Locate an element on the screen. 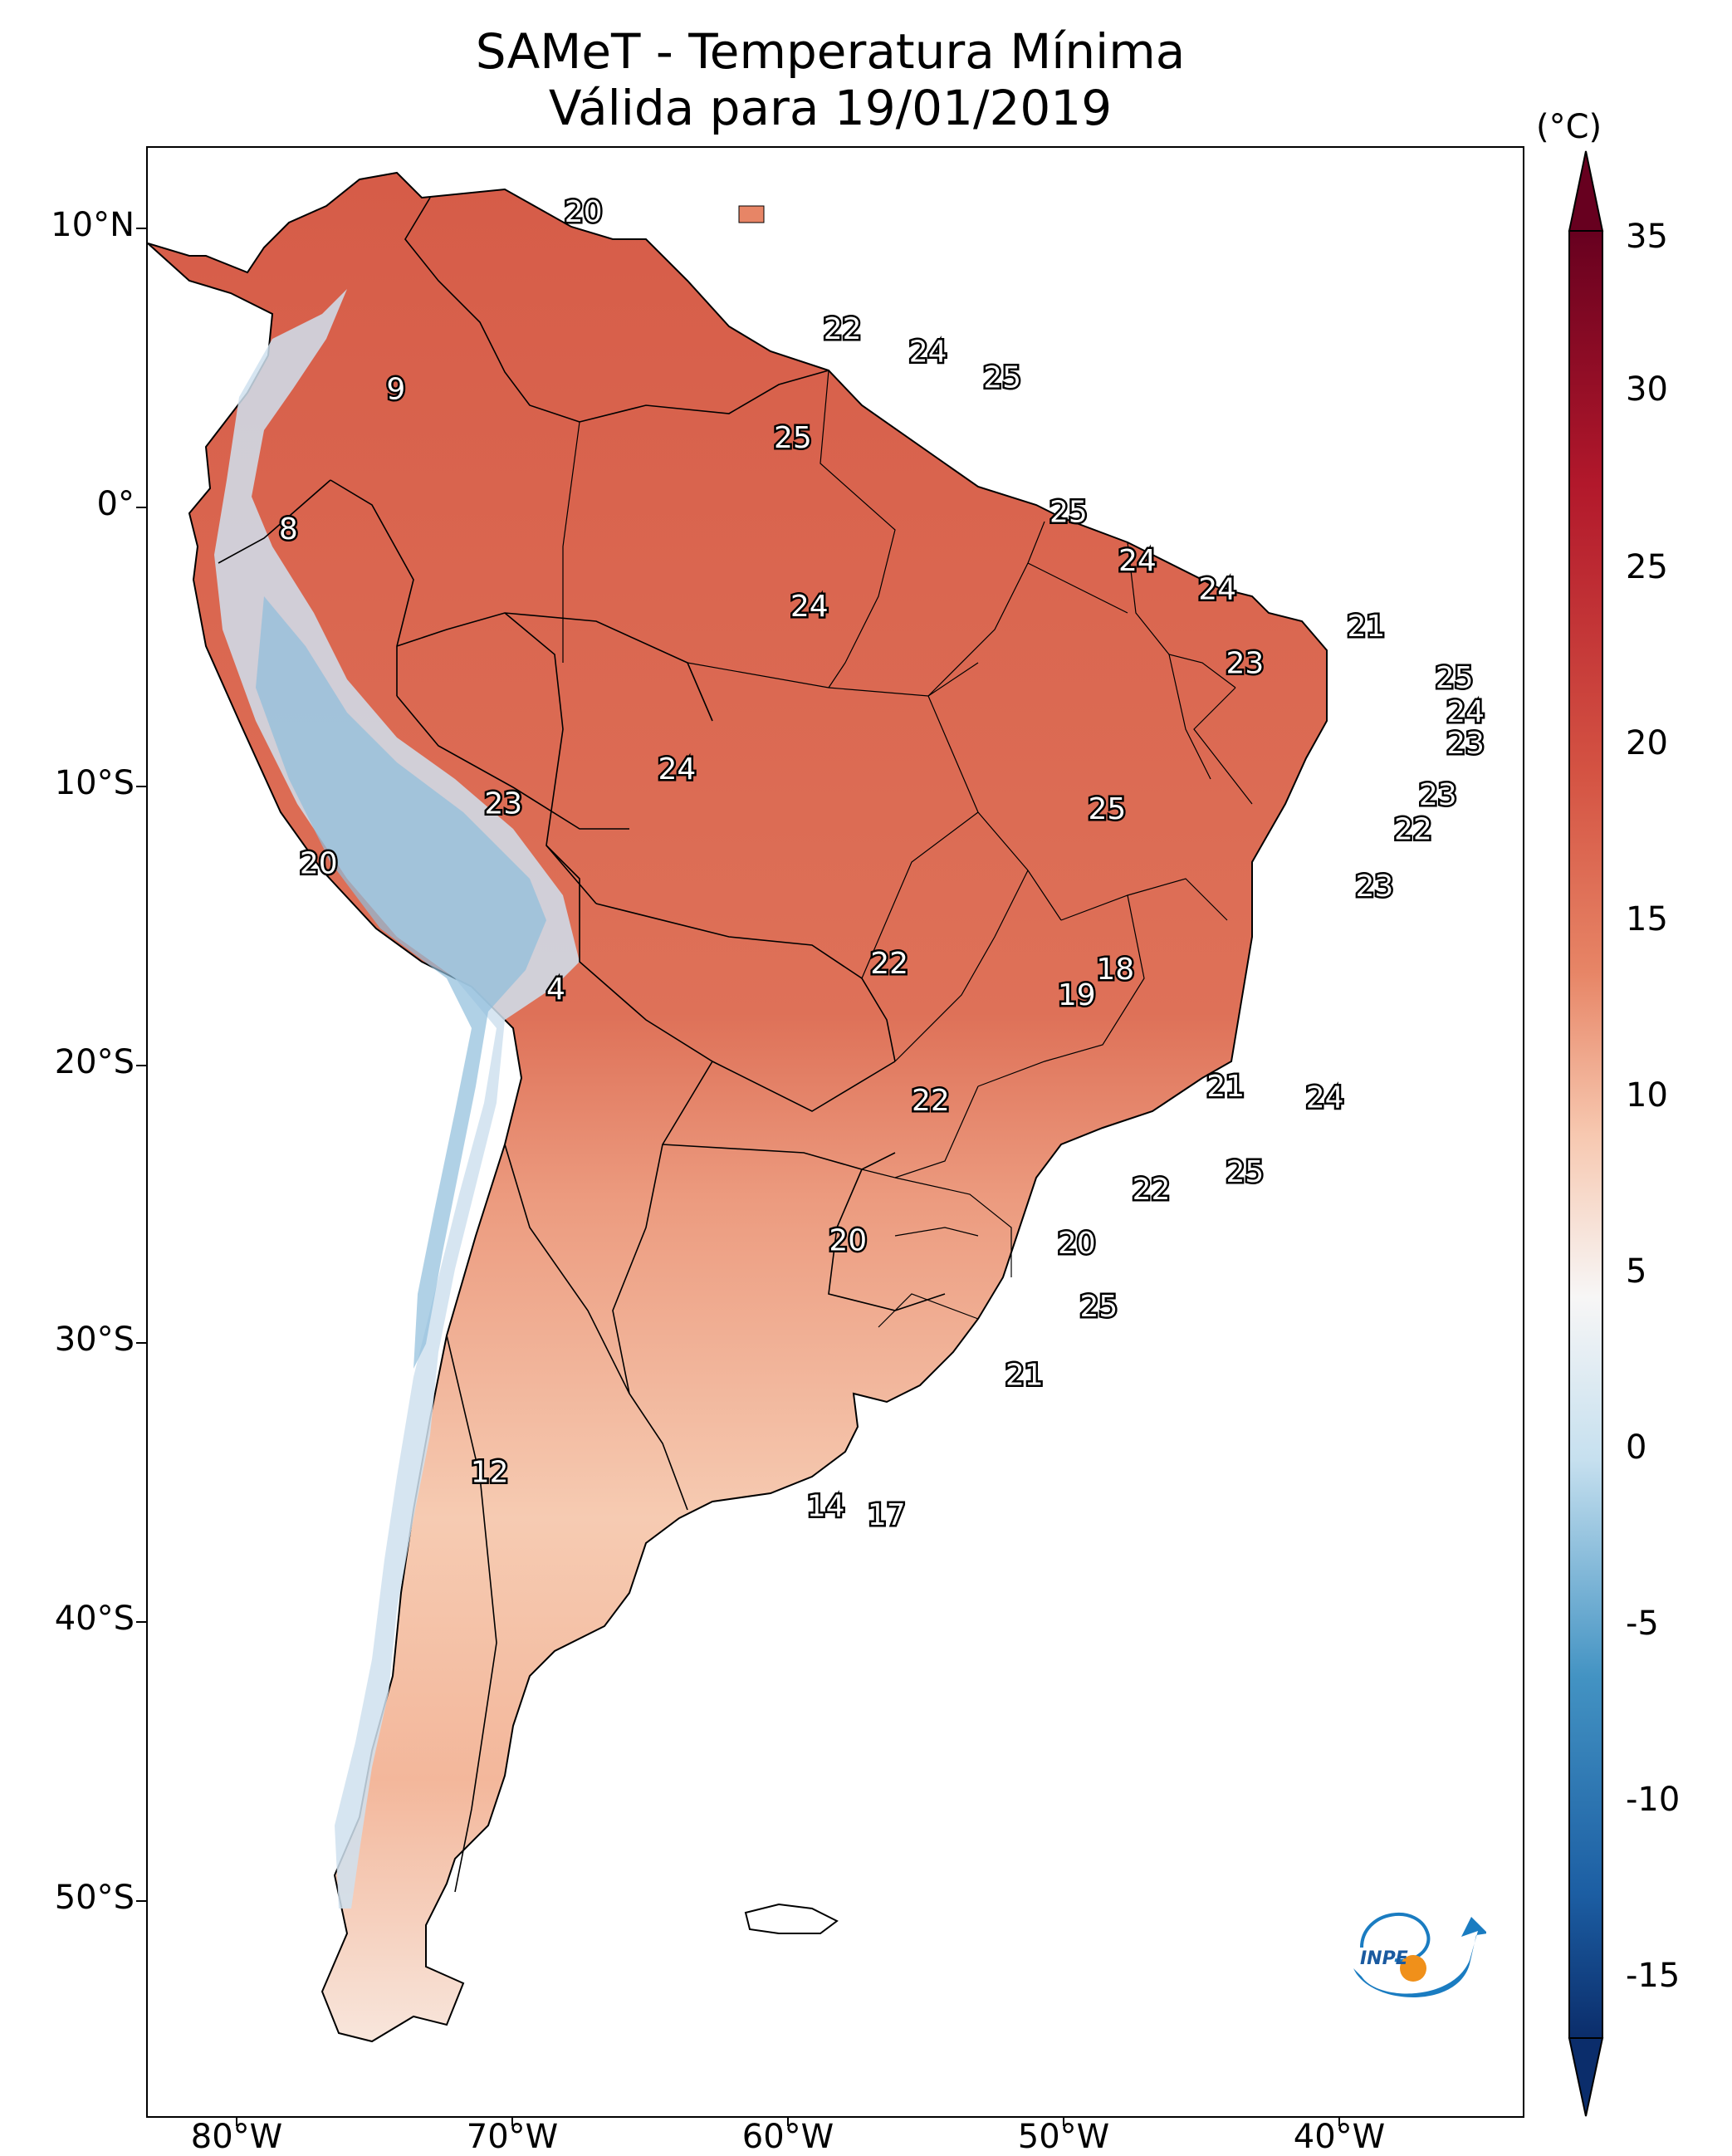 The height and width of the screenshot is (2156, 1732). colorbar-body is located at coordinates (1585, 1134).